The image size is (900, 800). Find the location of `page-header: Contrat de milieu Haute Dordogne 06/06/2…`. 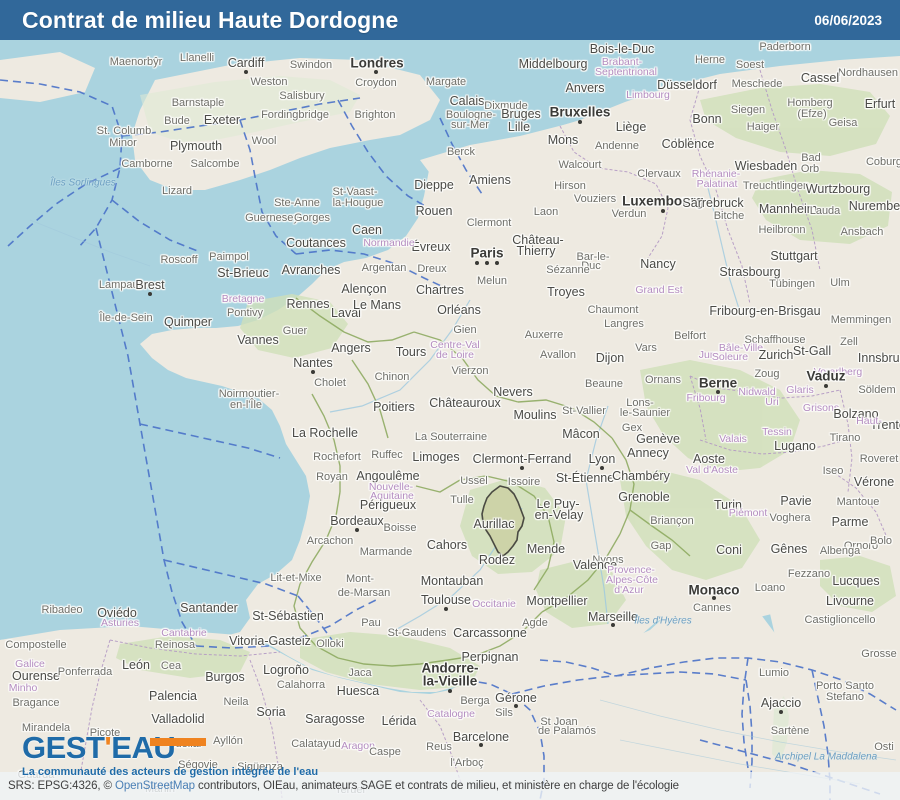

page-header: Contrat de milieu Haute Dordogne 06/06/2… is located at coordinates (450, 20).